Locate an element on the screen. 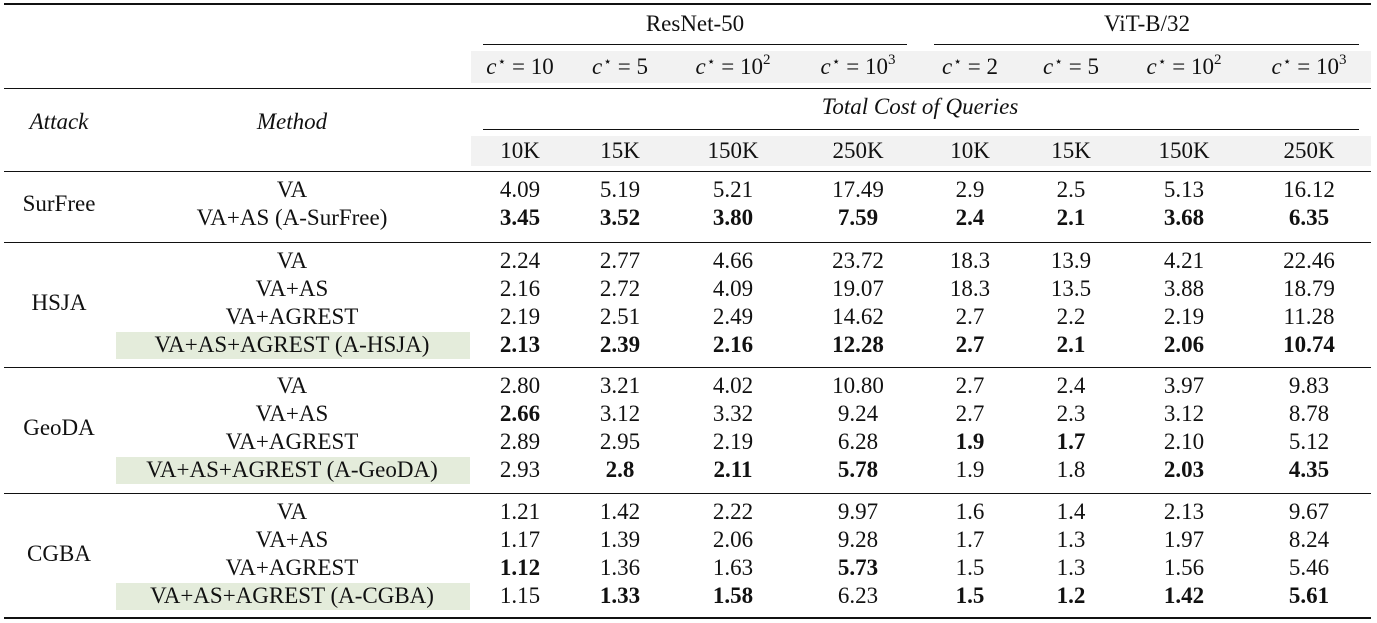 The image size is (1377, 623). table-cell: 2.11 is located at coordinates (733, 469).